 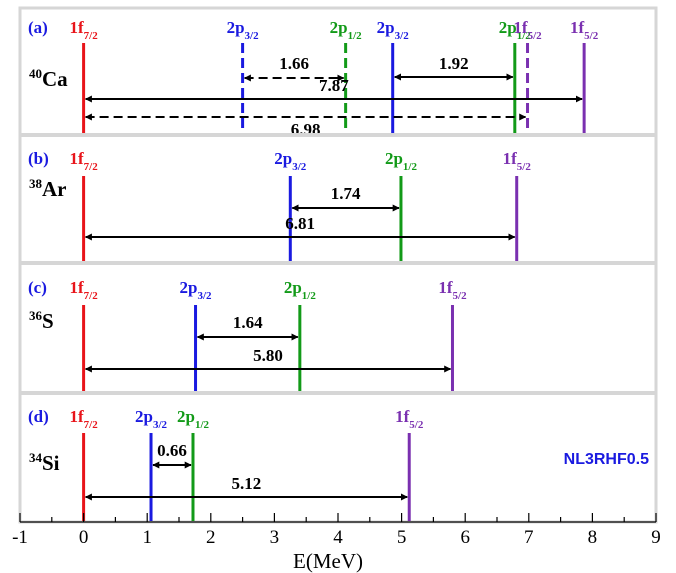 I want to click on panel-tag: (b), so click(x=38, y=158).